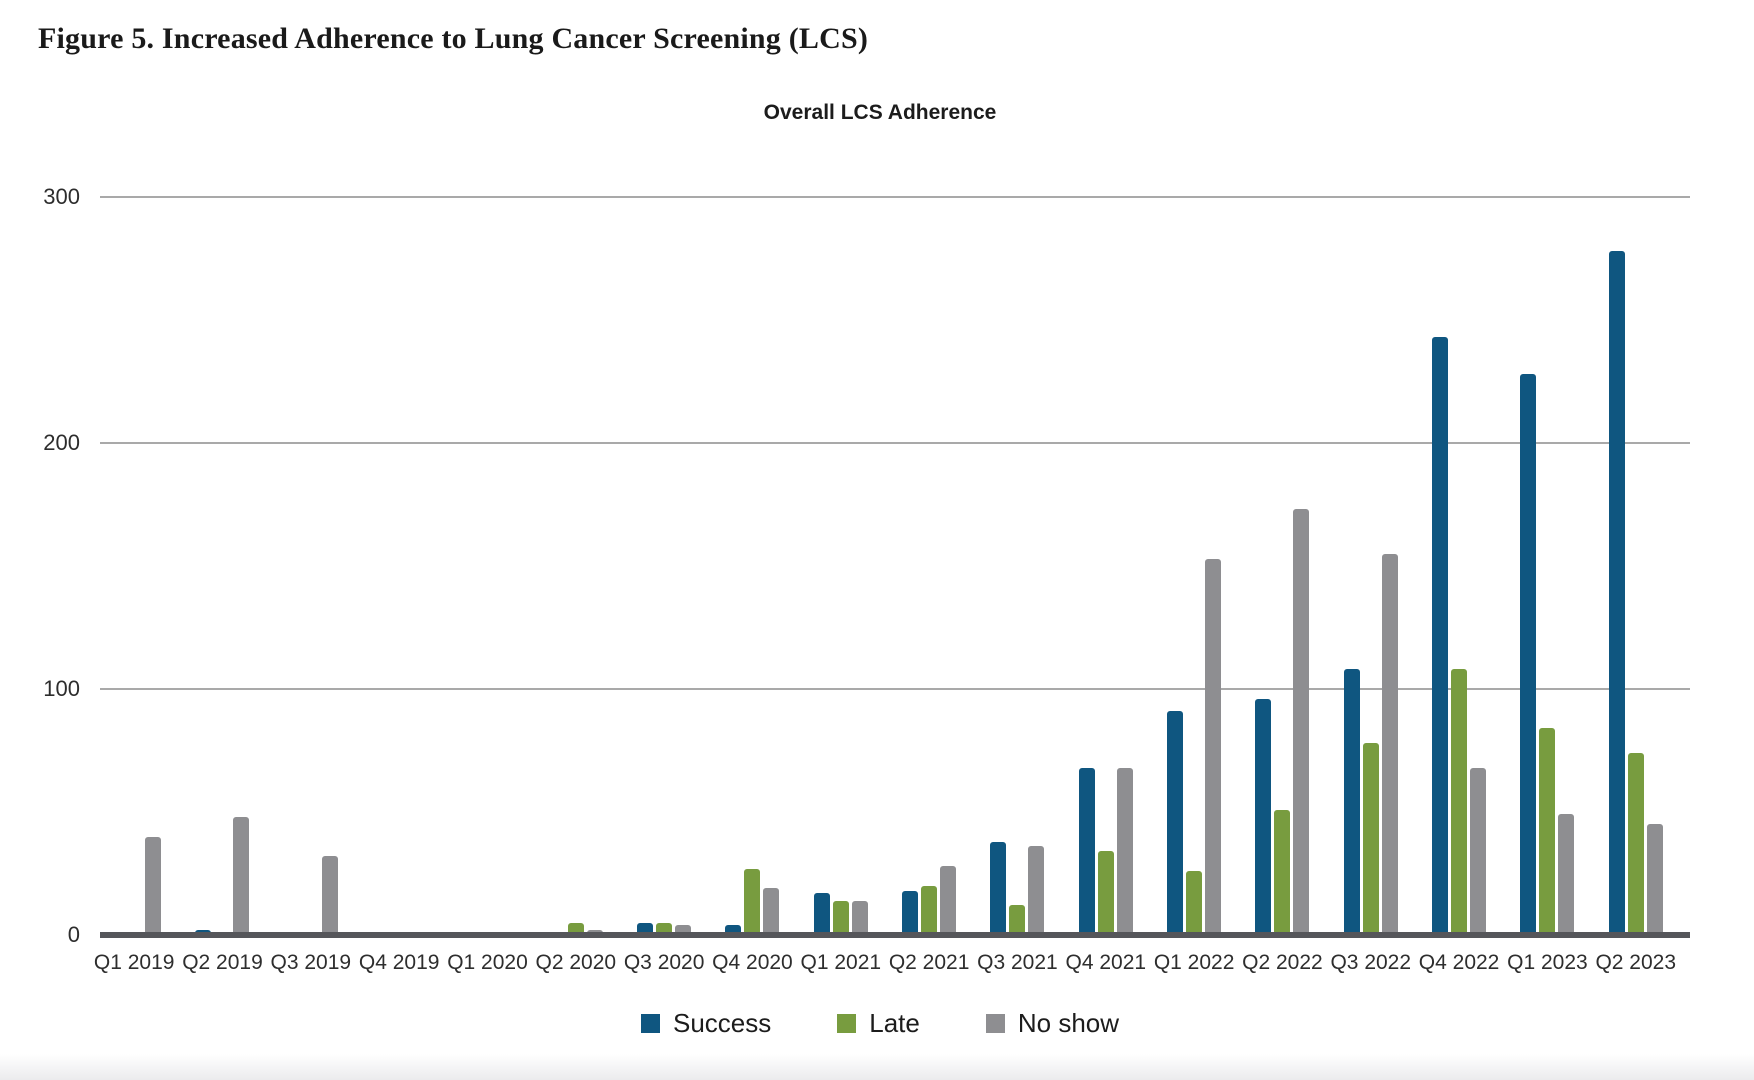 The height and width of the screenshot is (1080, 1754). I want to click on chart-title: Overall LCS Adherence, so click(880, 112).